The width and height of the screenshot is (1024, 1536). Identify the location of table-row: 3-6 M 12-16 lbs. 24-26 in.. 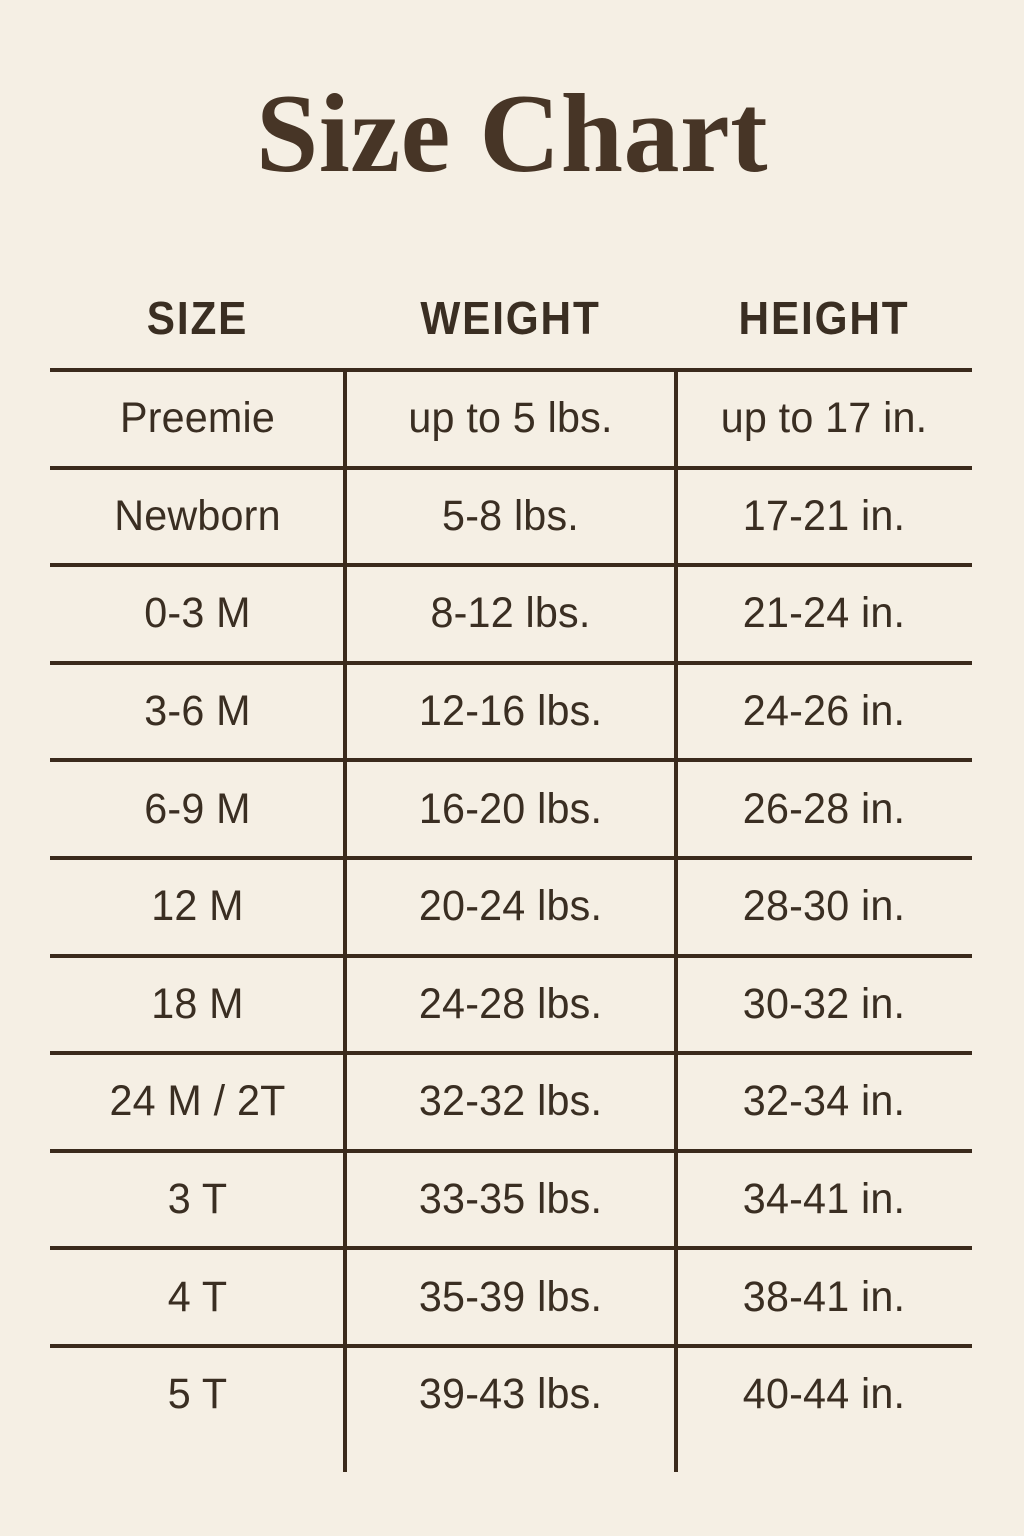
(511, 709).